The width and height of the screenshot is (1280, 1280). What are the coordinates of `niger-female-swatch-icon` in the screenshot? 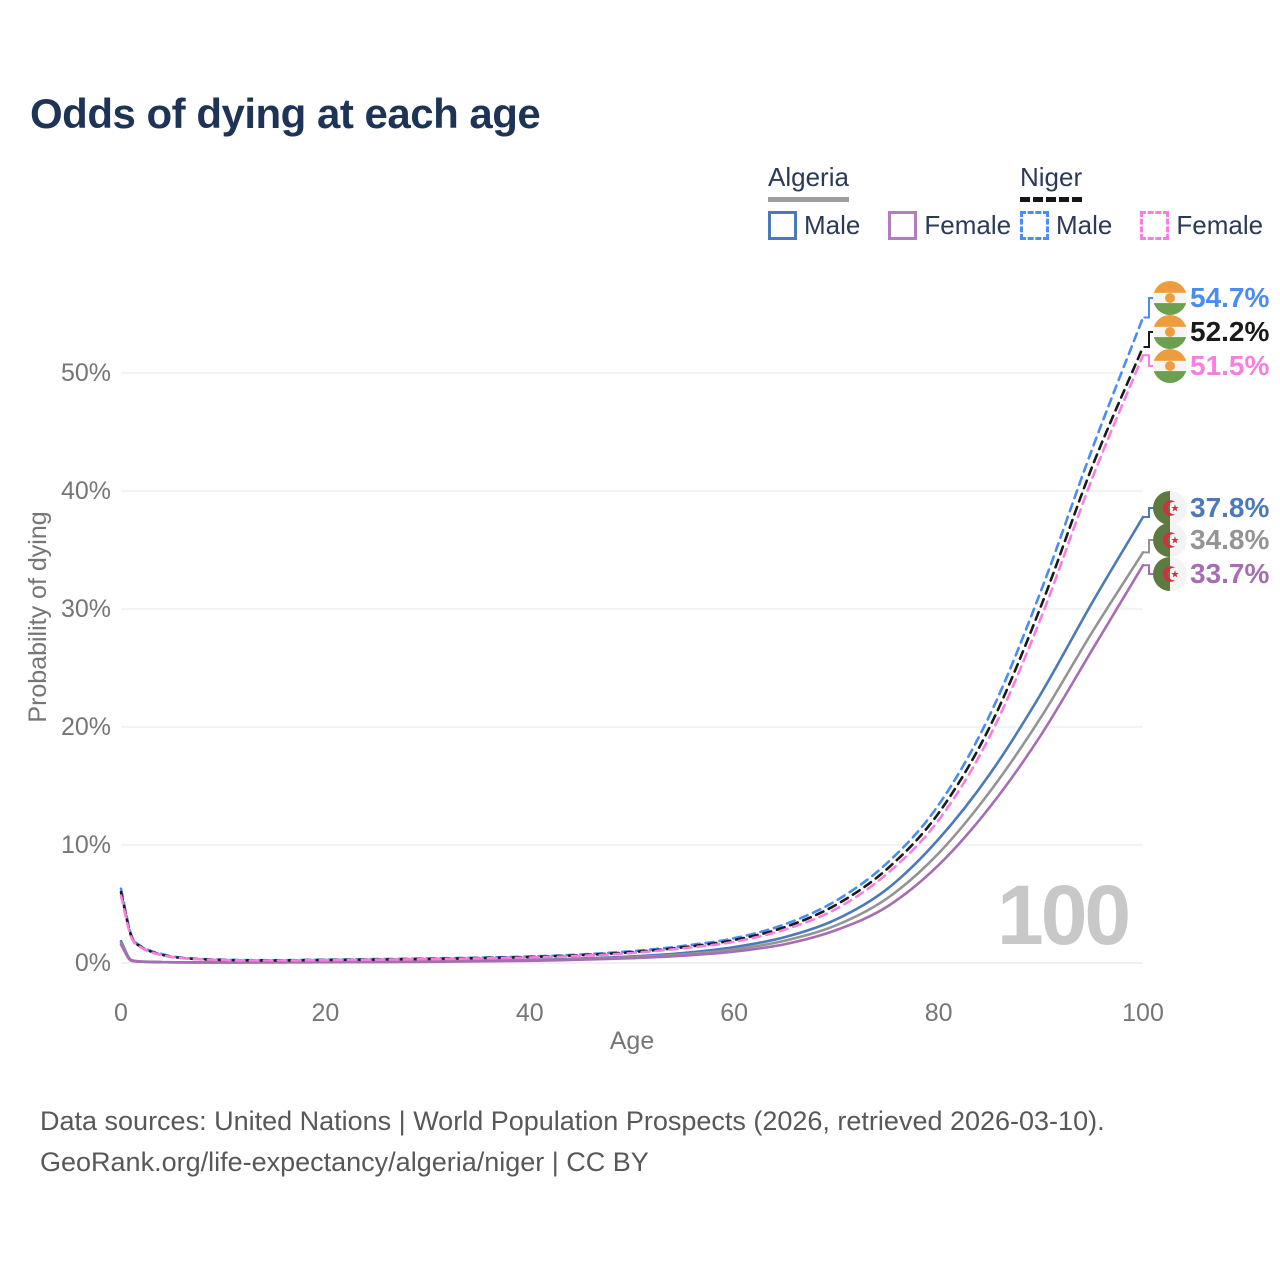 It's located at (1155, 225).